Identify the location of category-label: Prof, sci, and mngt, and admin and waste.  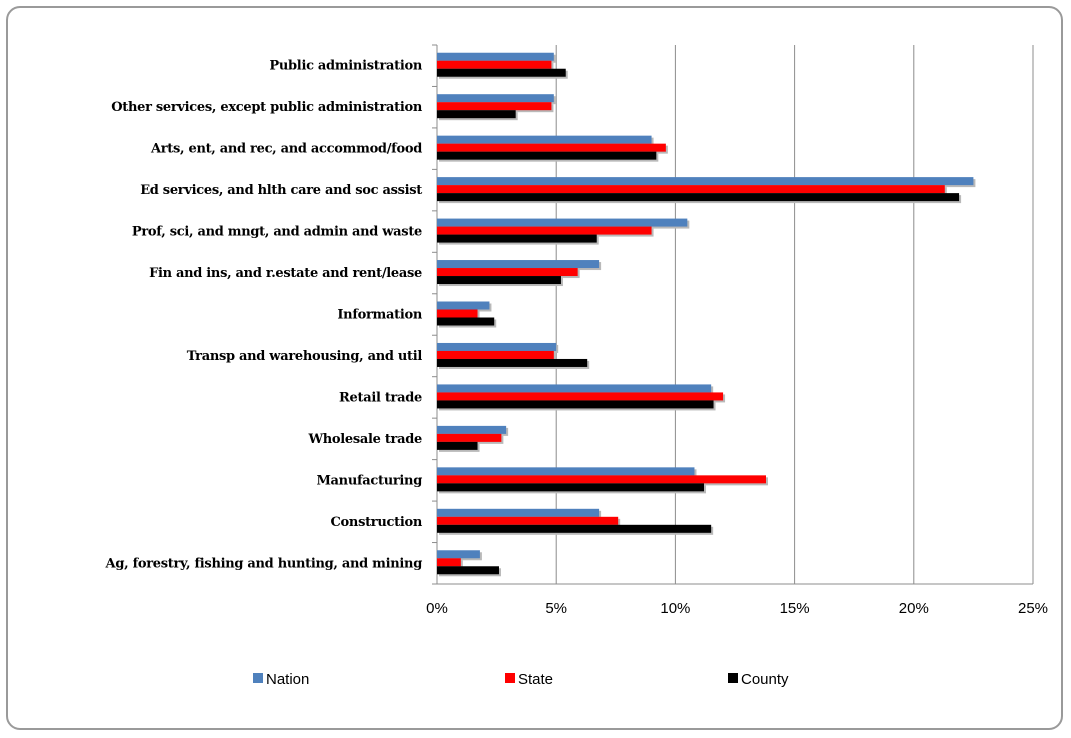
(277, 232).